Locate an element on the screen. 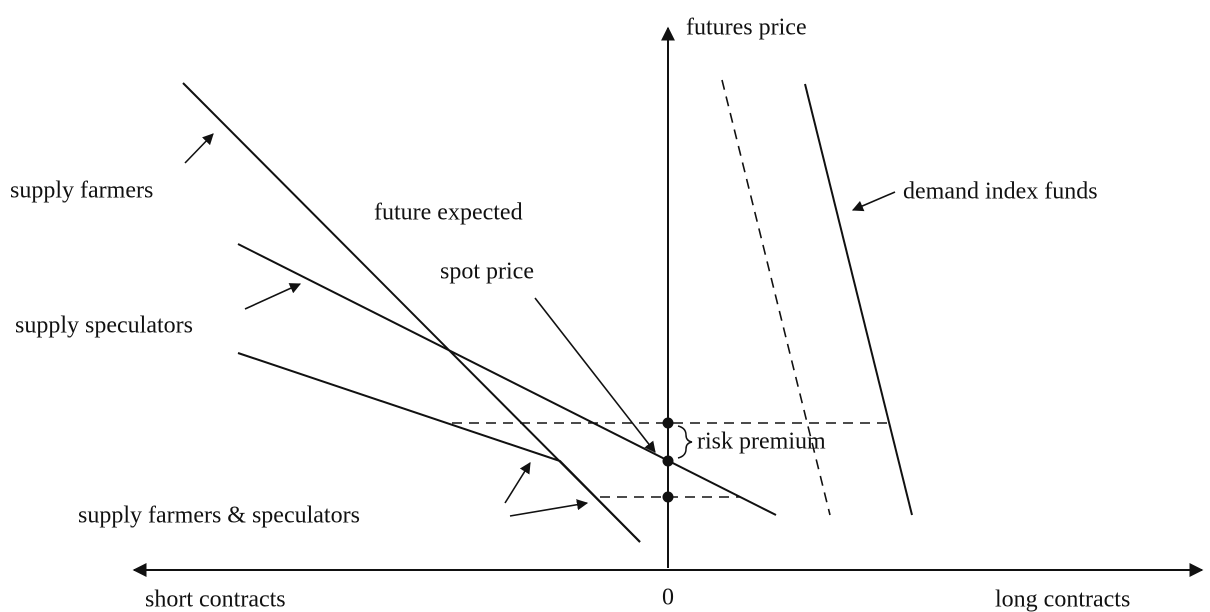  x-axis-left-label: short contracts is located at coordinates (215, 599).